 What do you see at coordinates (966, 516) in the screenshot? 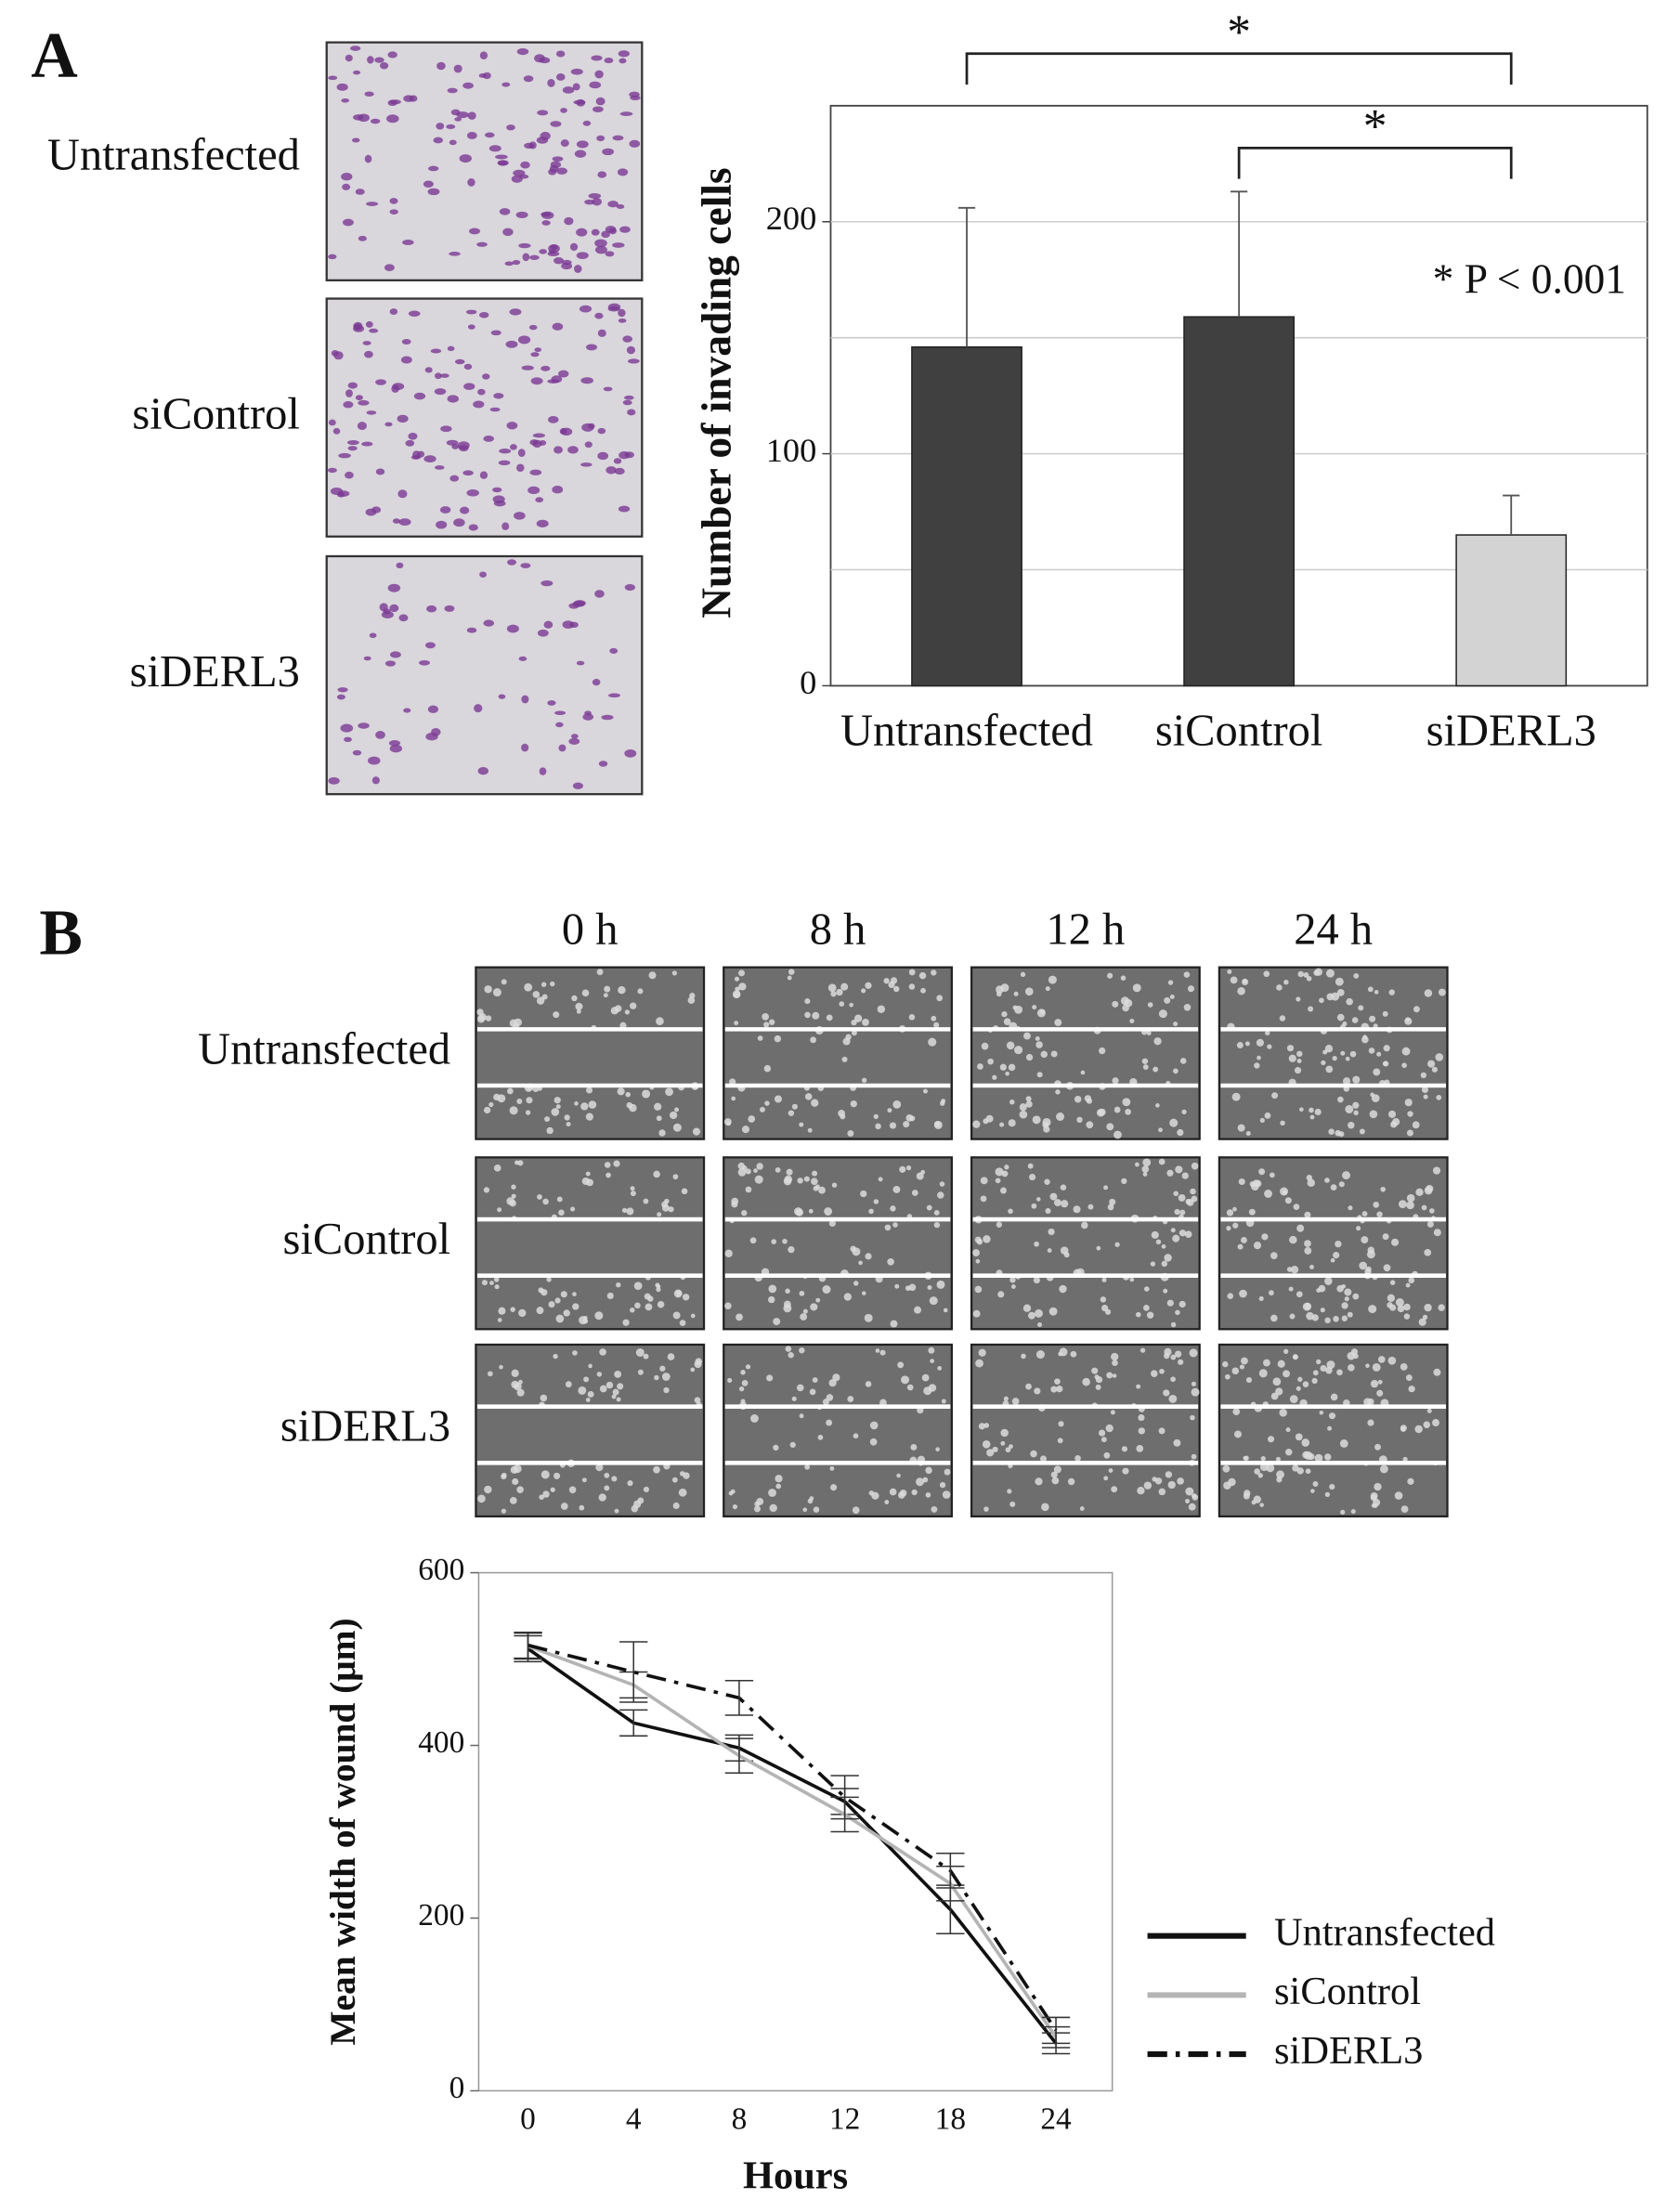
I see `bar` at bounding box center [966, 516].